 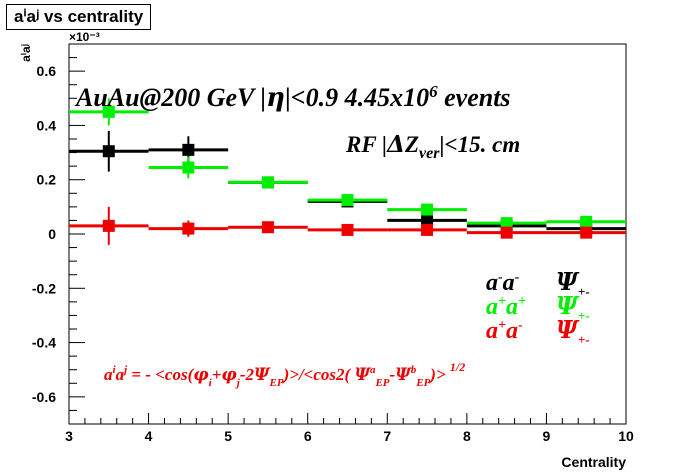 I want to click on x-tick-label: 9, so click(x=547, y=436).